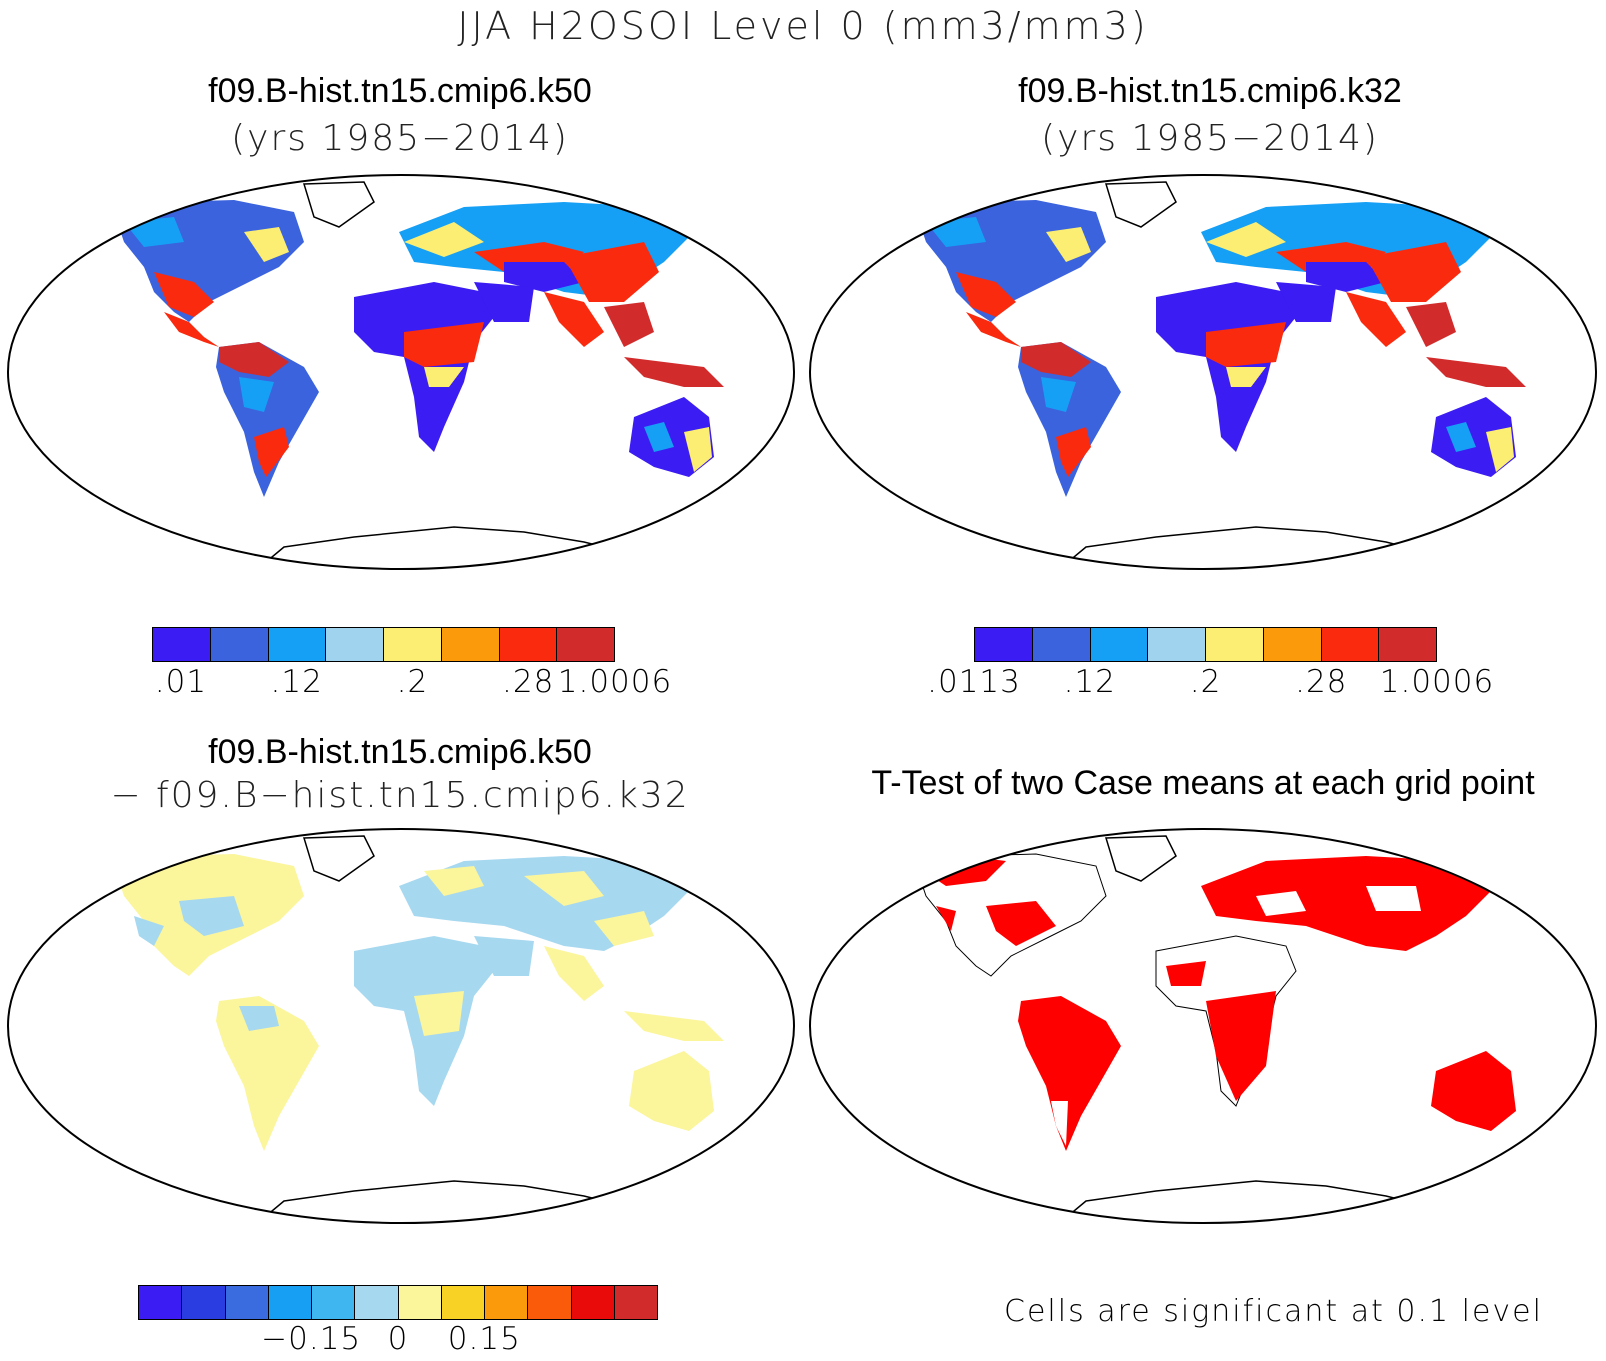 This screenshot has width=1606, height=1361. Describe the element at coordinates (181, 682) in the screenshot. I see `colorbar-tick-label: .01` at that location.